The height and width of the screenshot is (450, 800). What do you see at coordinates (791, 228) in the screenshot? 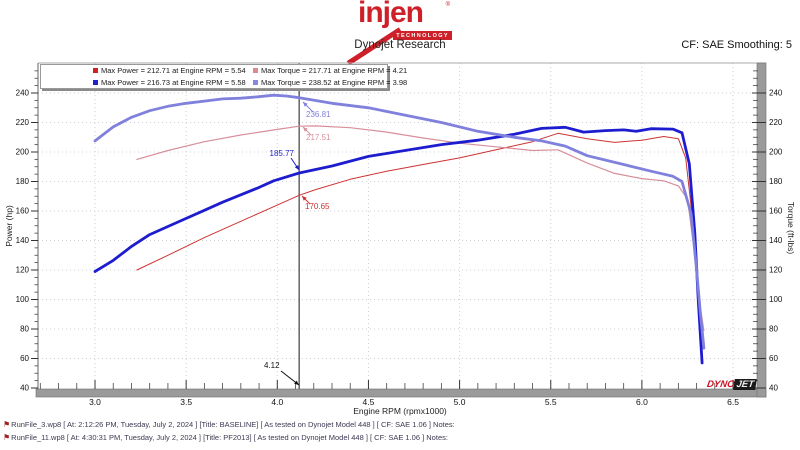
I see `svg-text: Torque (ft-lbs)` at bounding box center [791, 228].